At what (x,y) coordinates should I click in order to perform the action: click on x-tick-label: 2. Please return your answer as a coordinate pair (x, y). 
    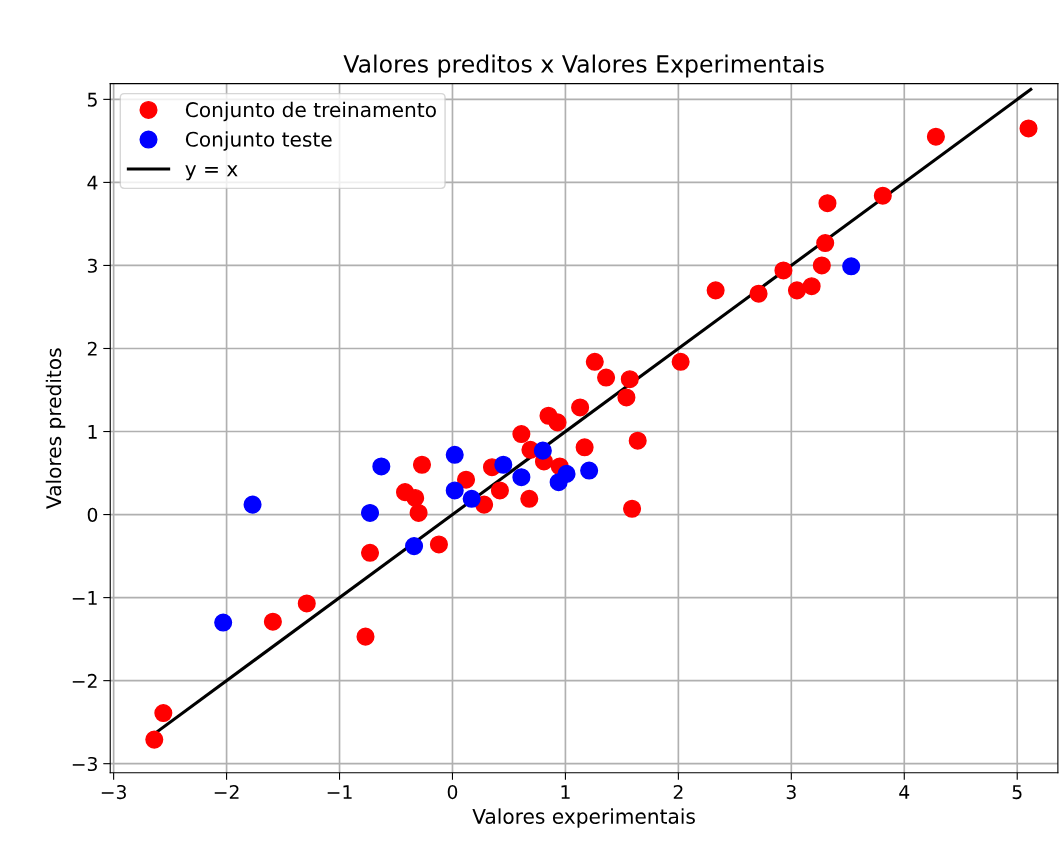
    Looking at the image, I should click on (678, 791).